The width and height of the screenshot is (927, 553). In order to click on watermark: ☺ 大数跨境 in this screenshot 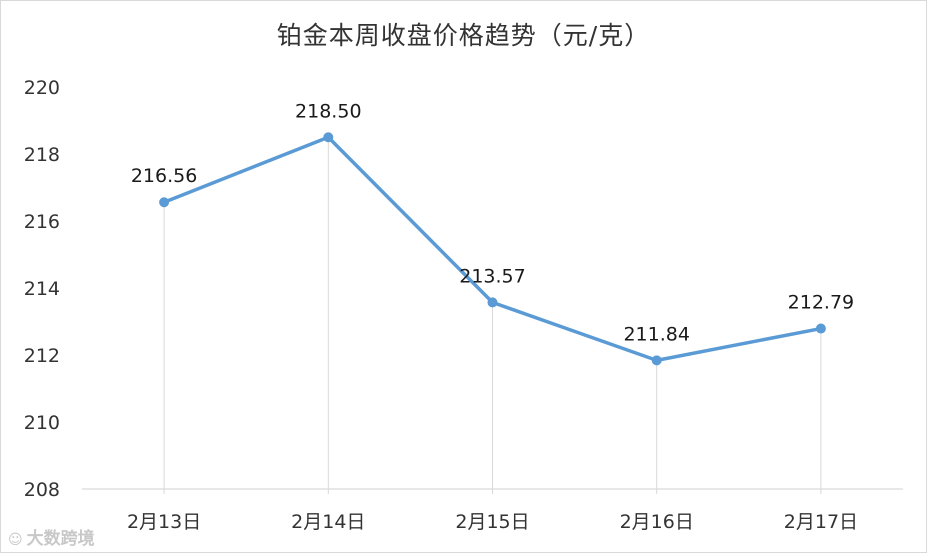, I will do `click(51, 536)`.